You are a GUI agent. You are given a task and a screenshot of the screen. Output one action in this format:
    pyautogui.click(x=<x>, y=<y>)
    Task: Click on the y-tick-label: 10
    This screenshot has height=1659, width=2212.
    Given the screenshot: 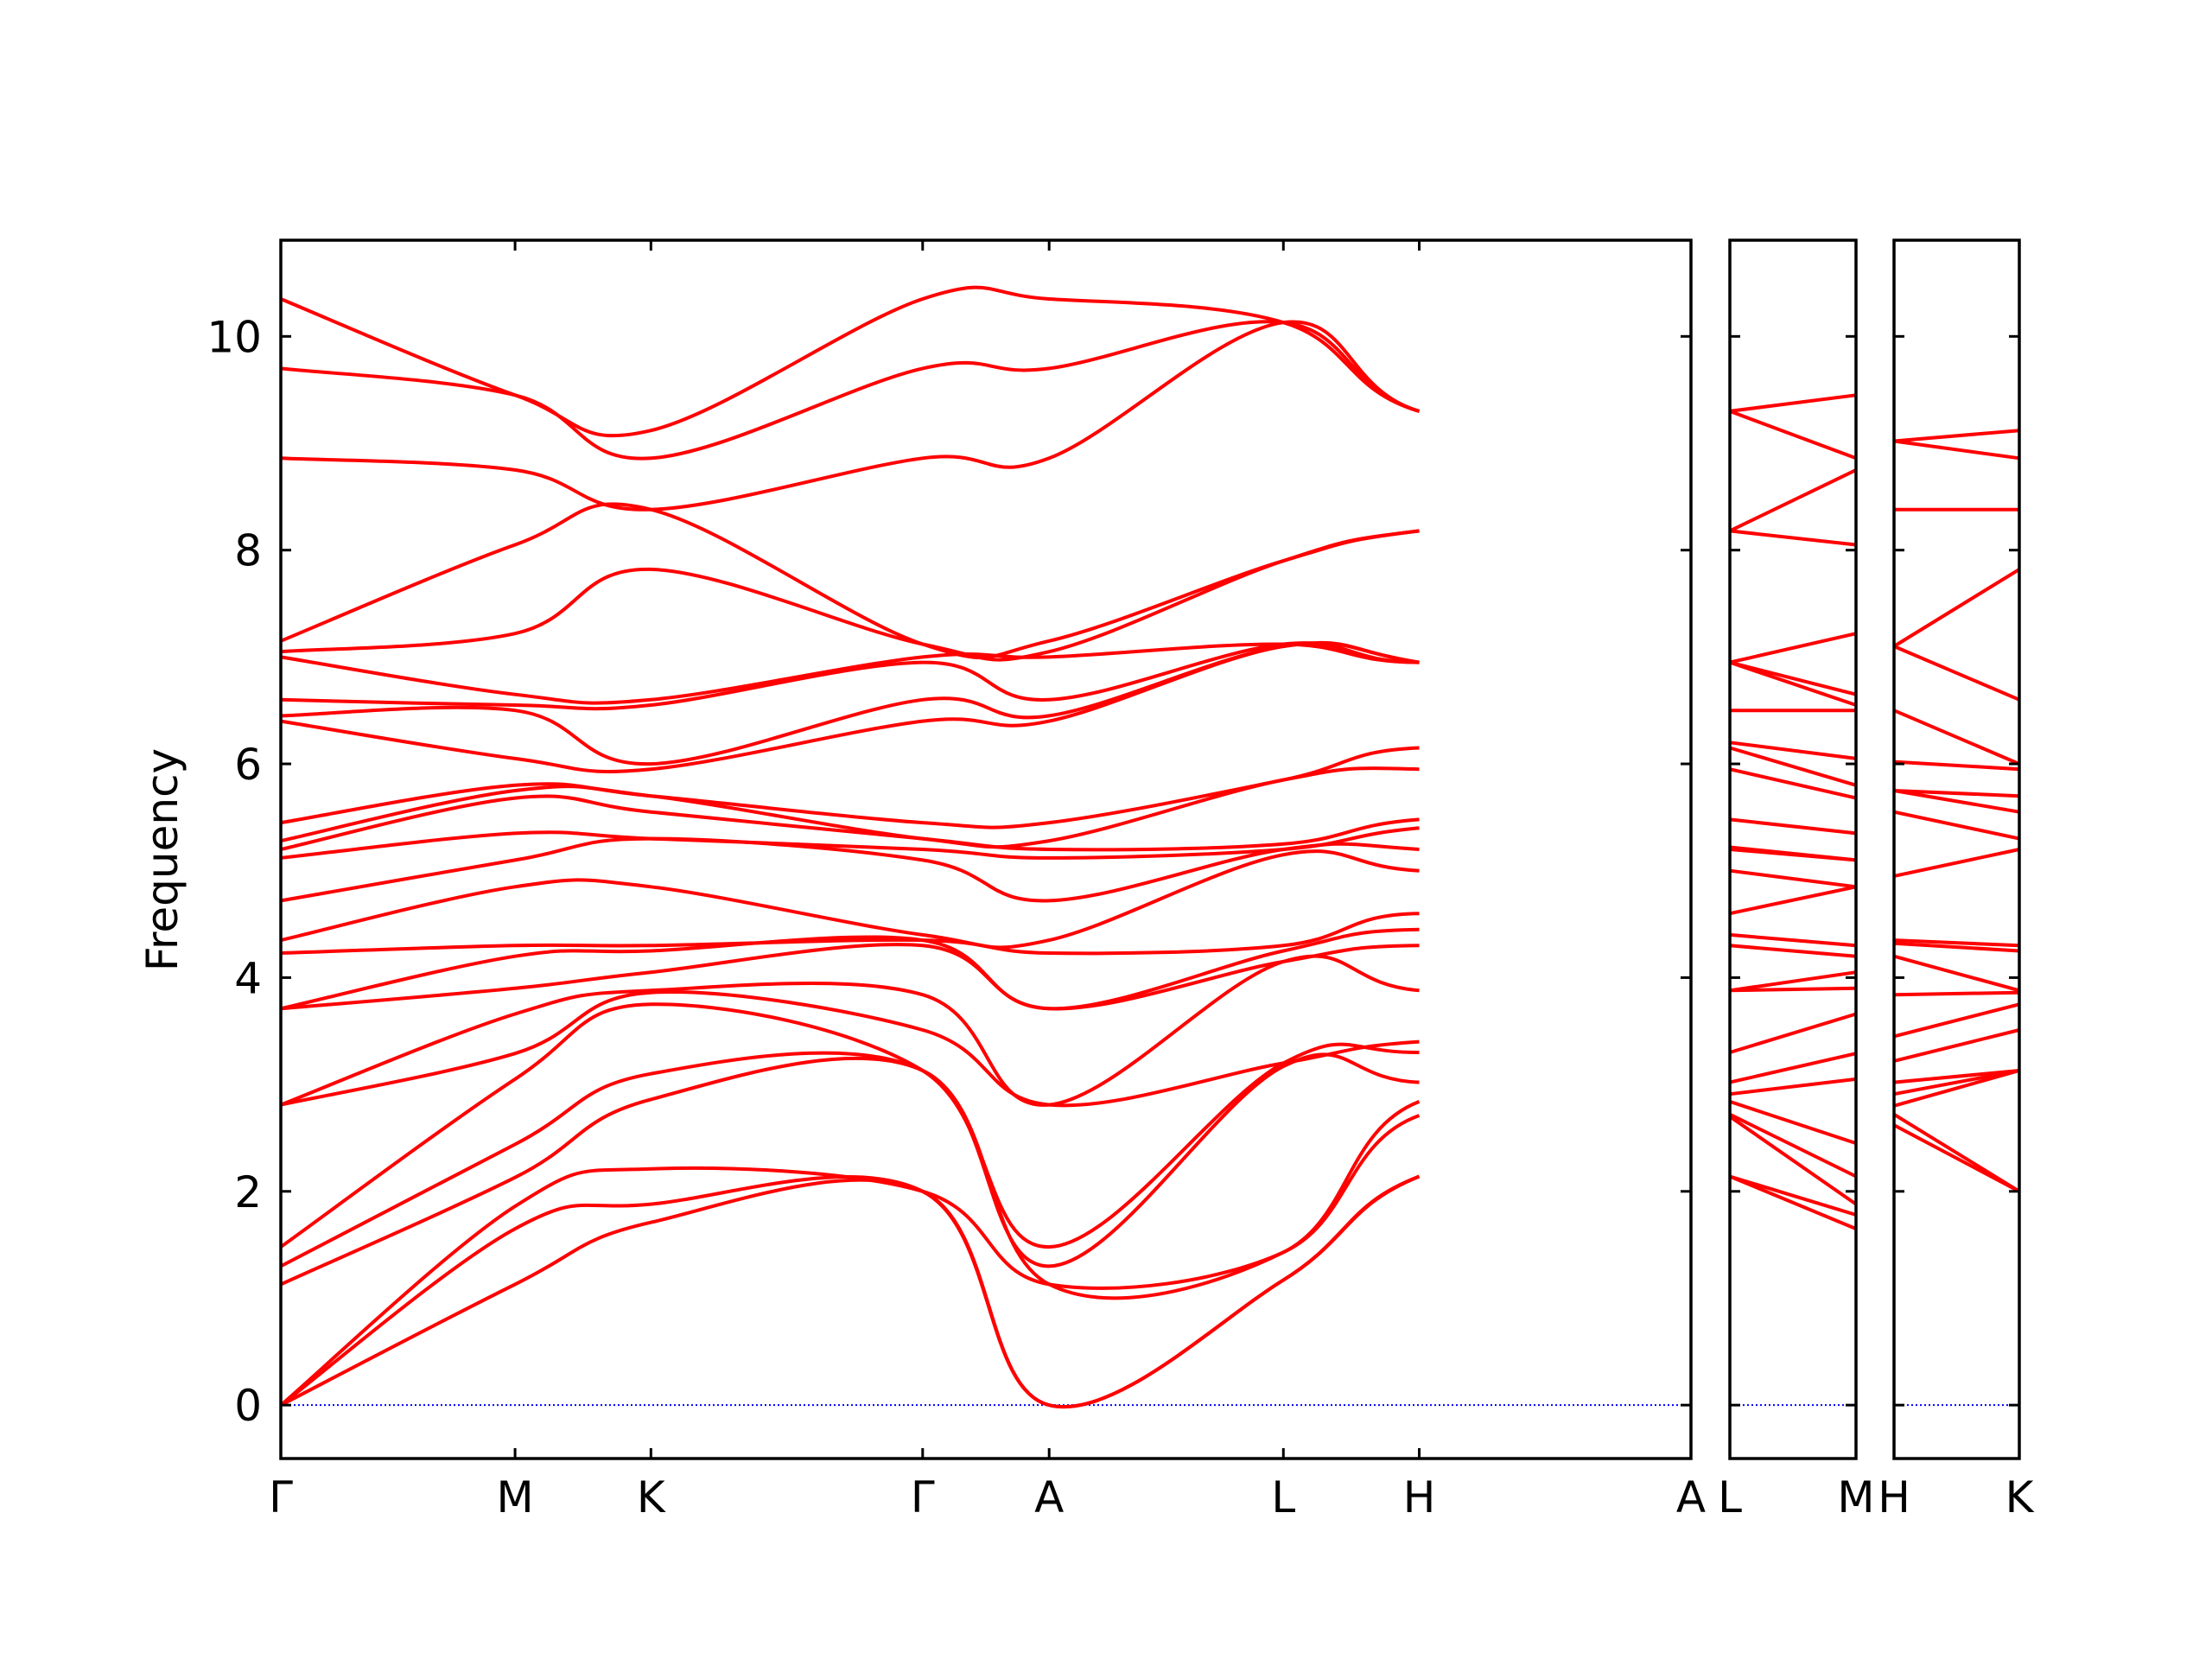 What is the action you would take?
    pyautogui.click(x=234, y=337)
    